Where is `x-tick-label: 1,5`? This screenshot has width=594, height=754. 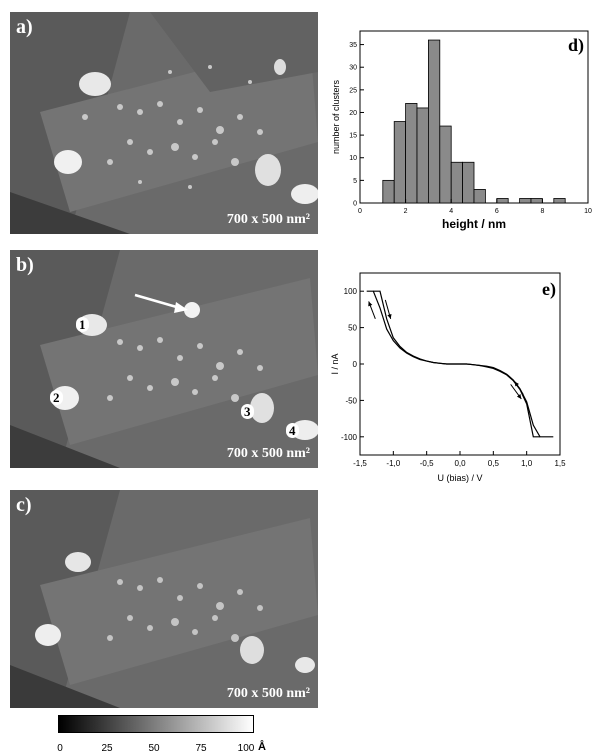 x-tick-label: 1,5 is located at coordinates (560, 463).